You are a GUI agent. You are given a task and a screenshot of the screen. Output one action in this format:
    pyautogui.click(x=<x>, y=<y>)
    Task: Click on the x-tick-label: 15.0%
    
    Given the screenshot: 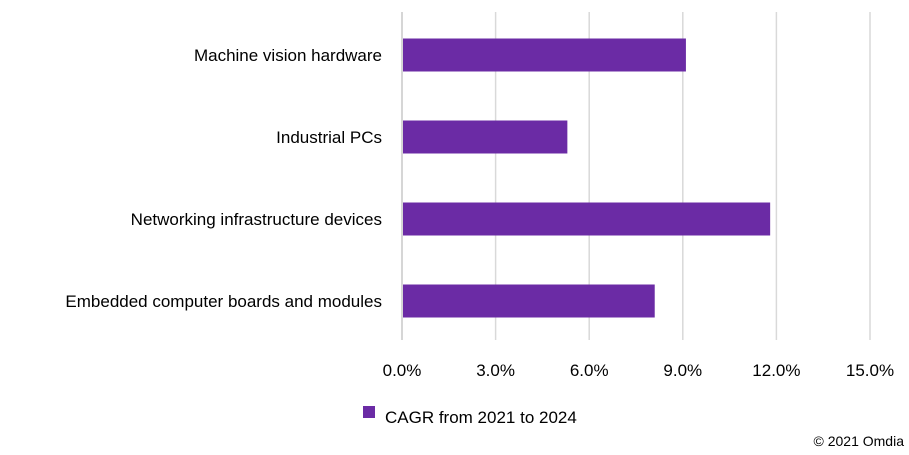 What is the action you would take?
    pyautogui.click(x=870, y=370)
    